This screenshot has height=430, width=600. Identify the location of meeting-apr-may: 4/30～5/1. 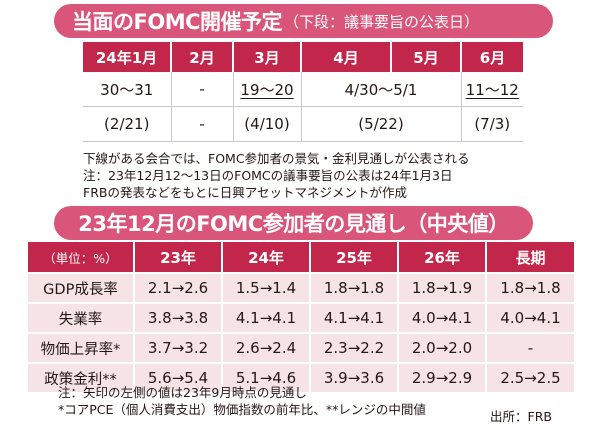
(381, 89).